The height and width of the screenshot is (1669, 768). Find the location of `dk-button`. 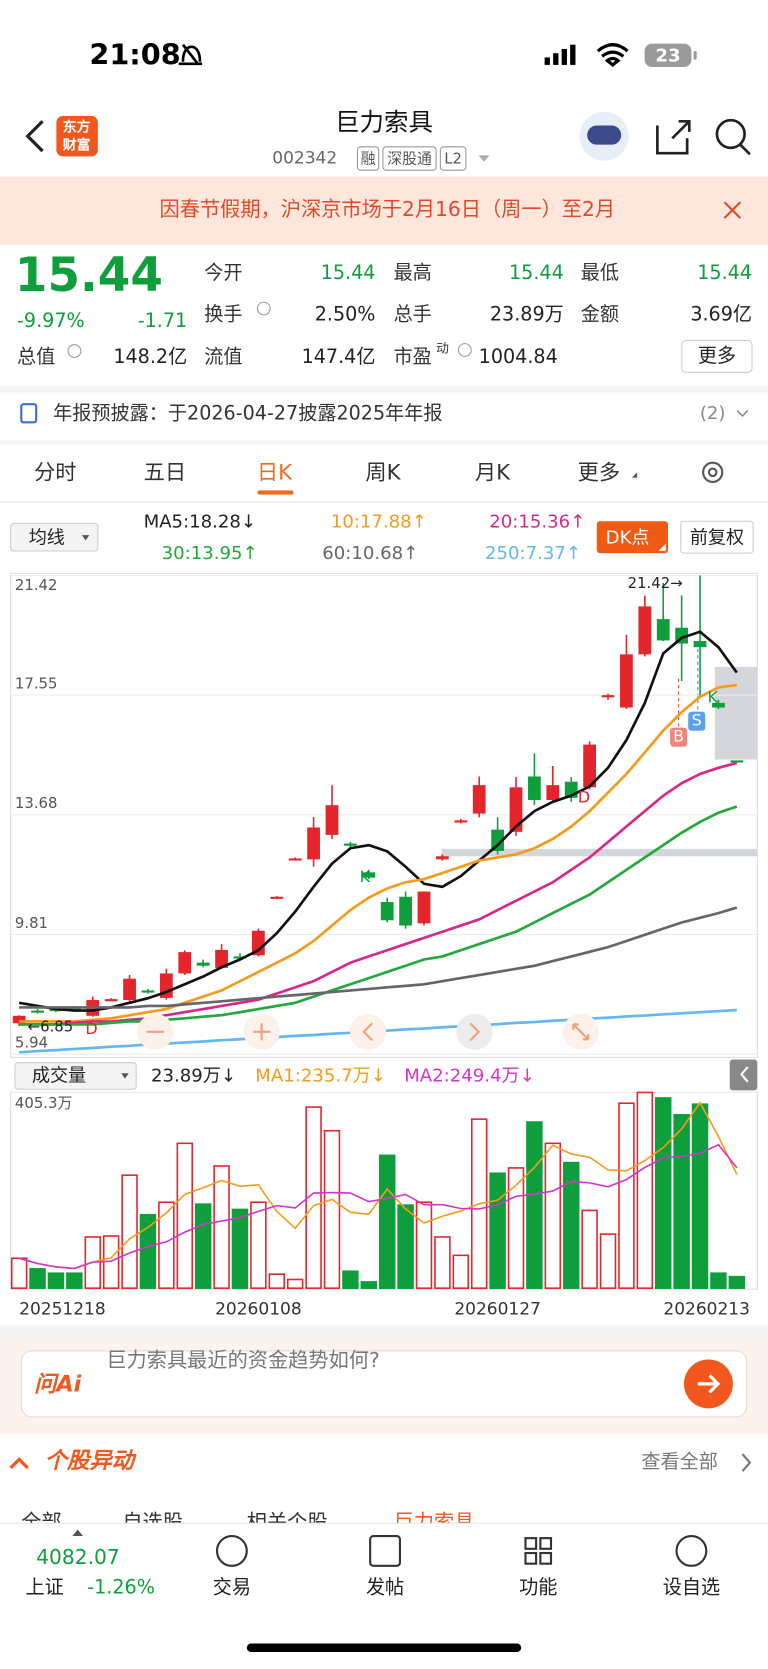

dk-button is located at coordinates (632, 537).